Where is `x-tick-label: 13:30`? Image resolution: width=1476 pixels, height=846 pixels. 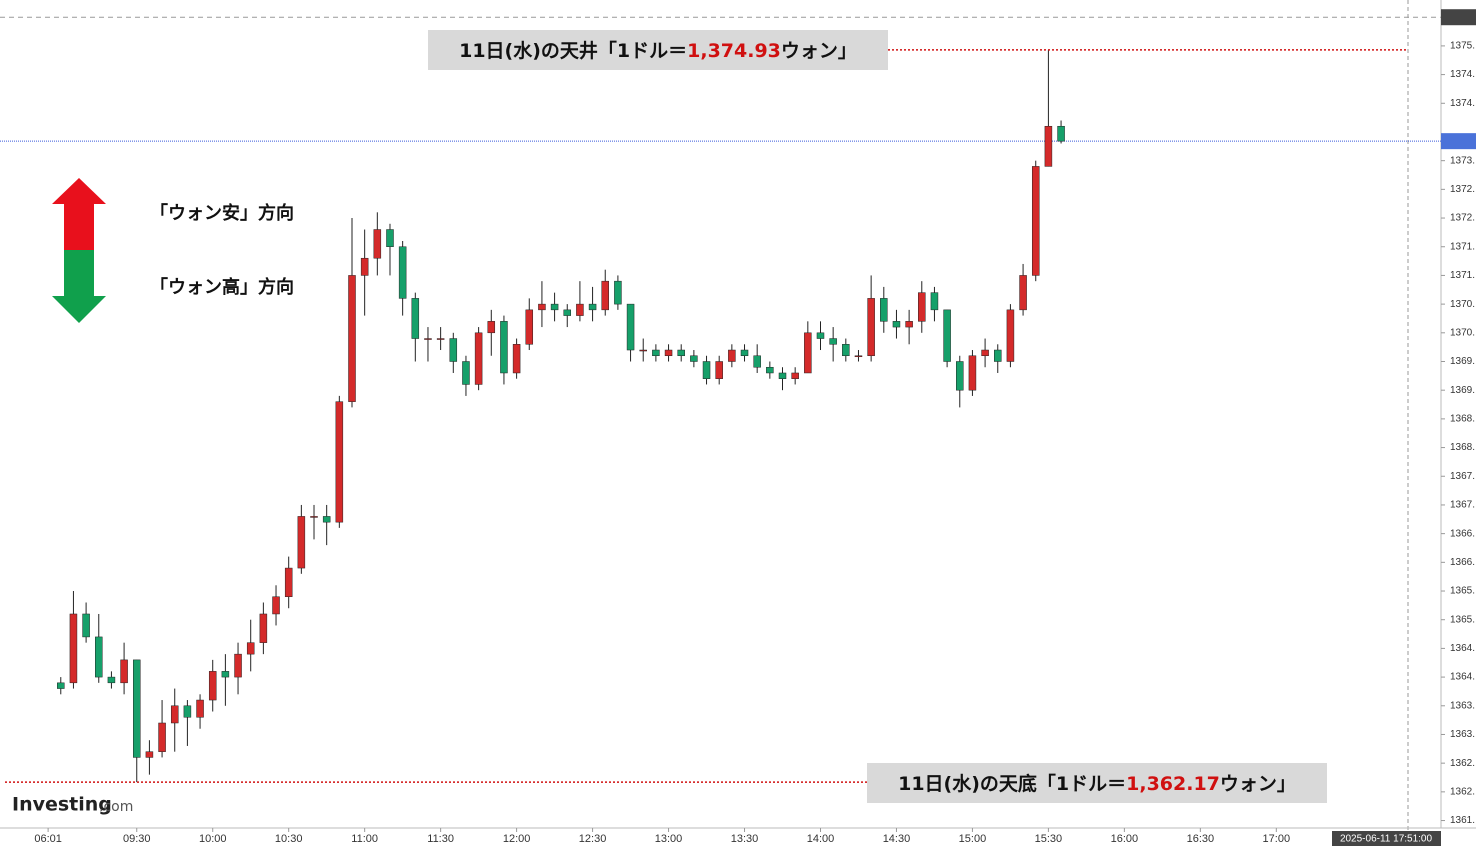
x-tick-label: 13:30 is located at coordinates (745, 839).